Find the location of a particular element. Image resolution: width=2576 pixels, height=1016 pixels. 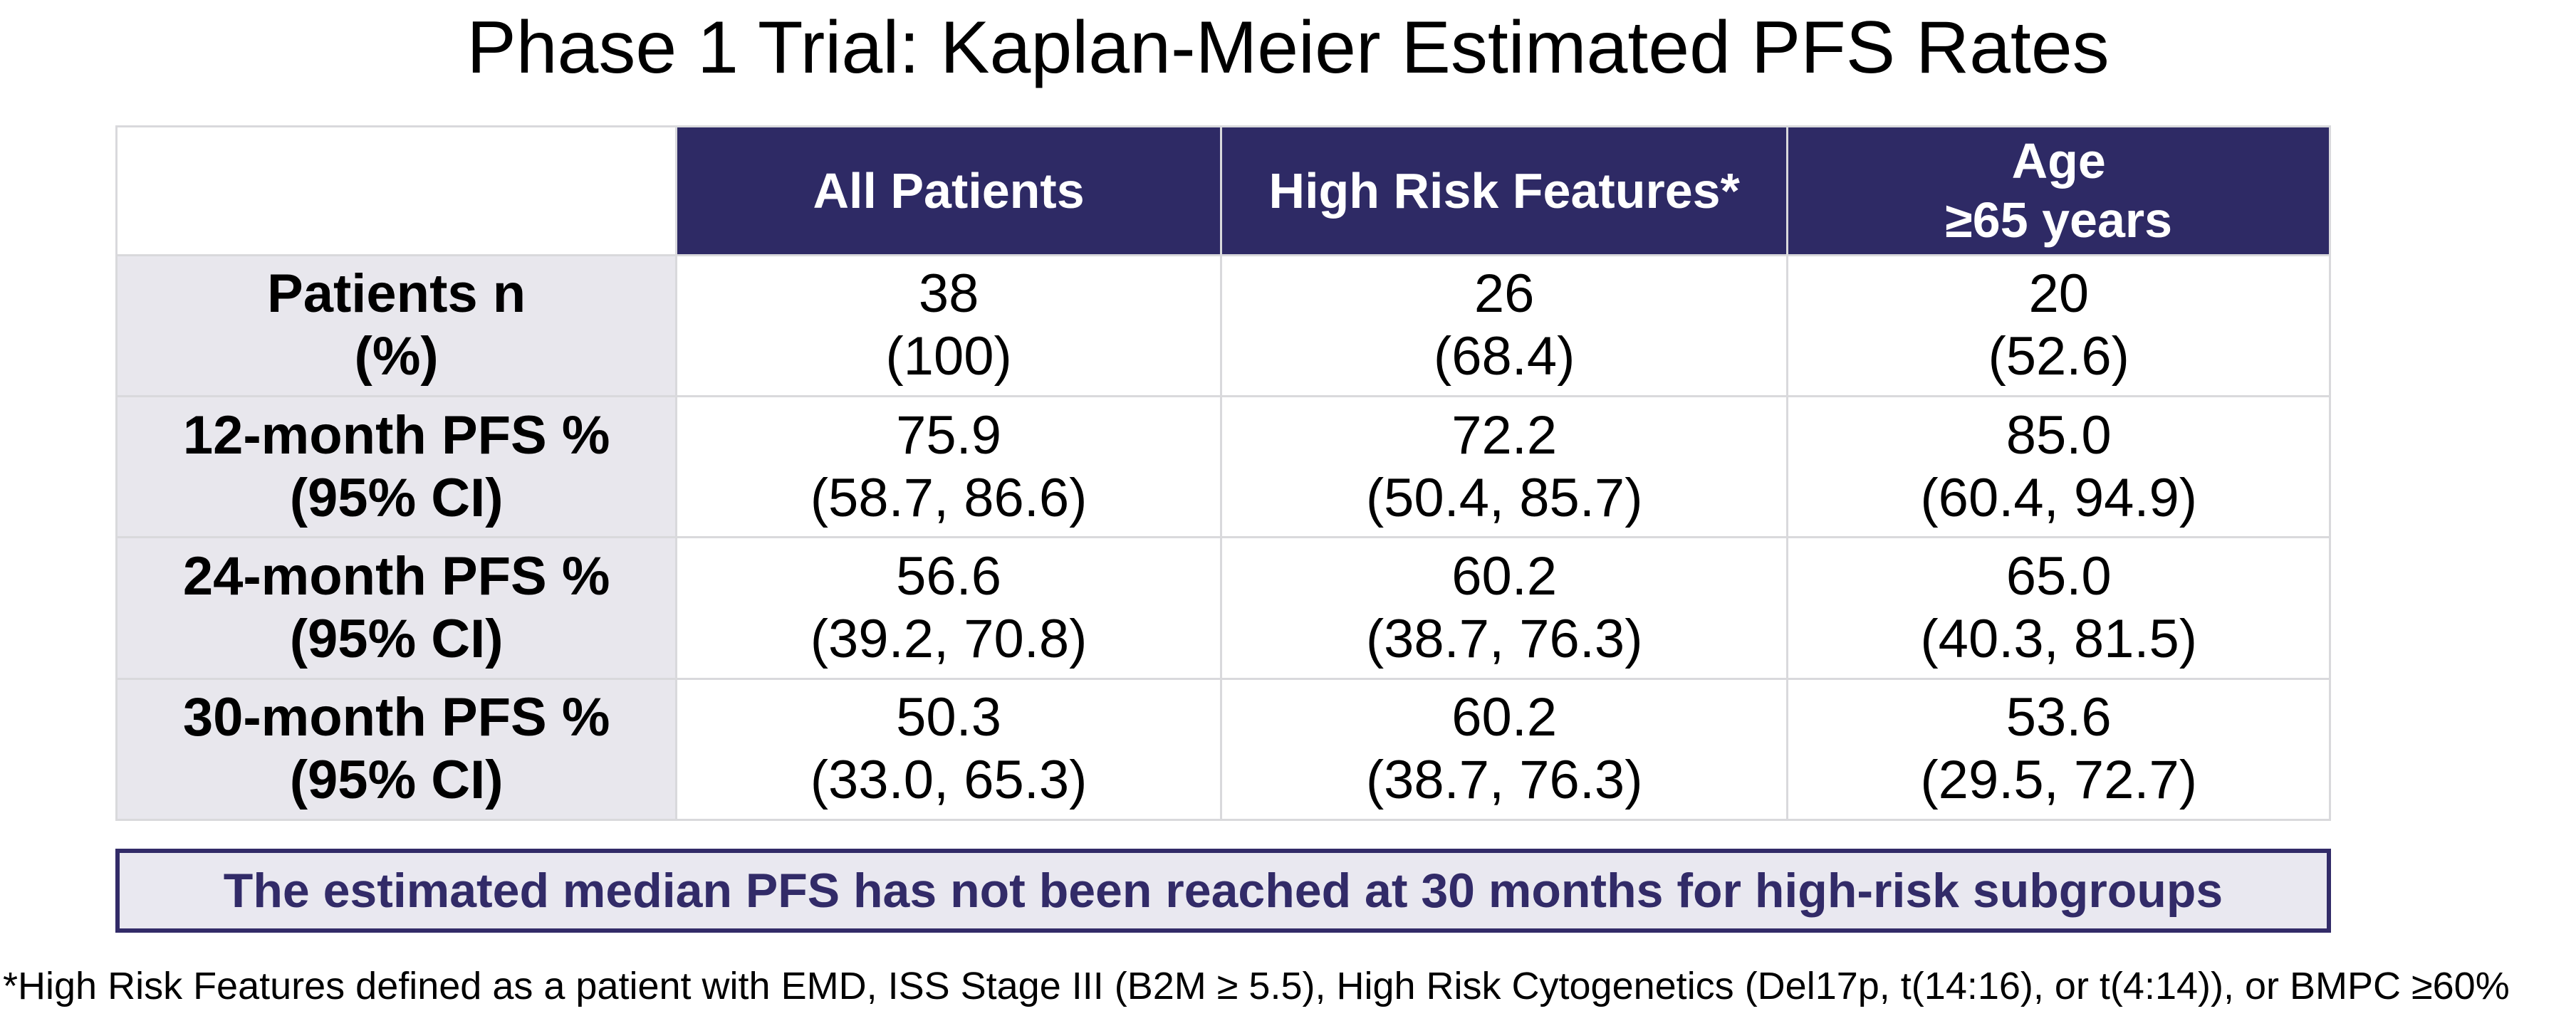

cell-30-month-all: 50.3 (33.0, 65.3) is located at coordinates (949, 749).